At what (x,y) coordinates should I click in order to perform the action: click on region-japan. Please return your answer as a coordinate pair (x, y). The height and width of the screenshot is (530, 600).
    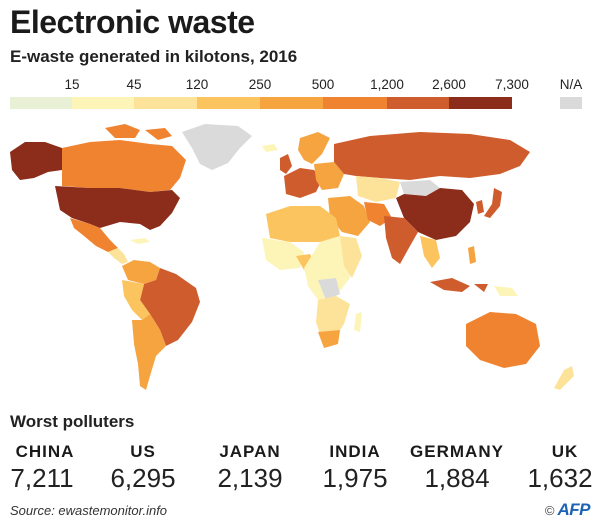
    Looking at the image, I should click on (493, 203).